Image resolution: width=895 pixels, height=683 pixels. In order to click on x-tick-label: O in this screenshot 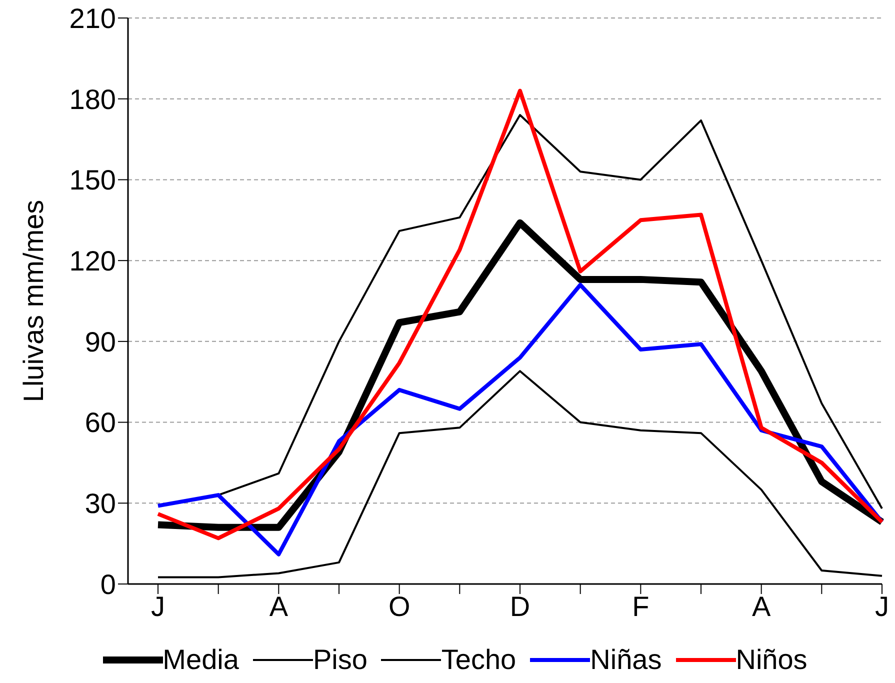, I will do `click(399, 606)`.